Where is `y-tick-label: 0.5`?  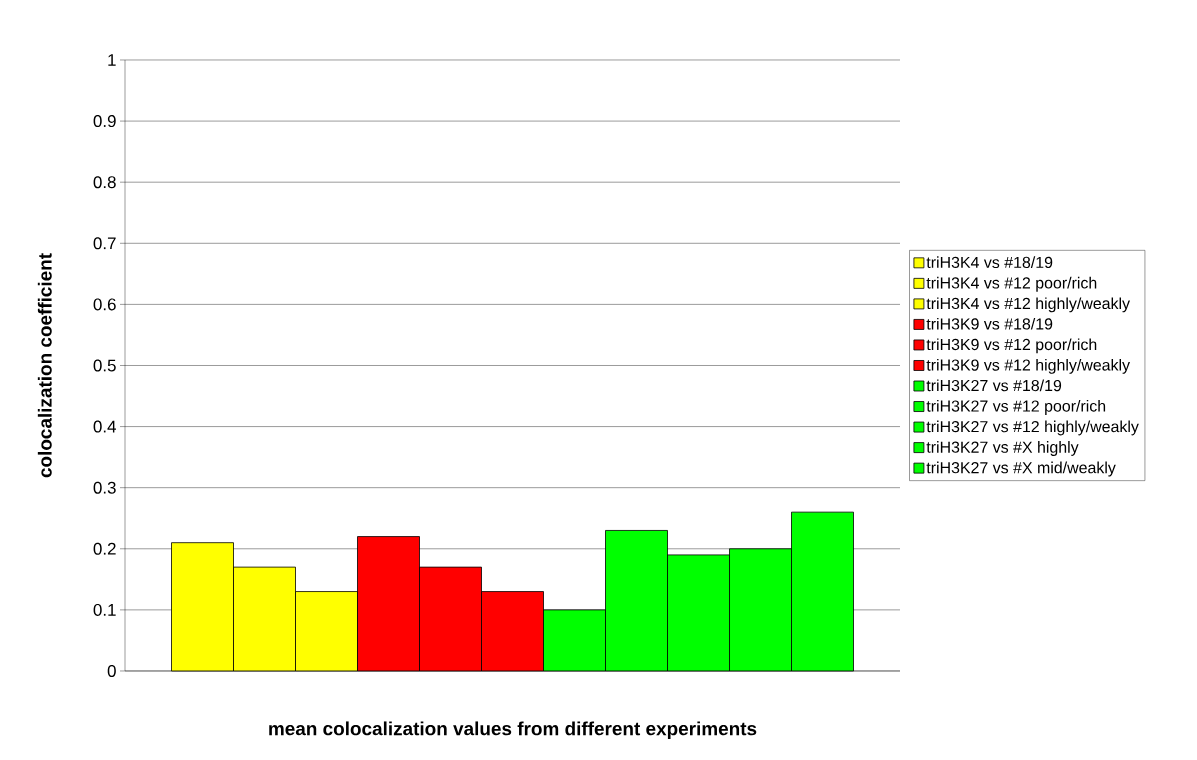 y-tick-label: 0.5 is located at coordinates (104, 365).